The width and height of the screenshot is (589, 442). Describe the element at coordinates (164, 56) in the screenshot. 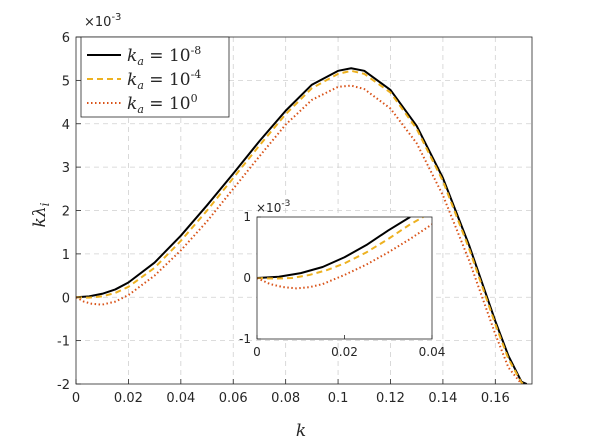

I see `legend-label-1: ka = 10-8` at that location.